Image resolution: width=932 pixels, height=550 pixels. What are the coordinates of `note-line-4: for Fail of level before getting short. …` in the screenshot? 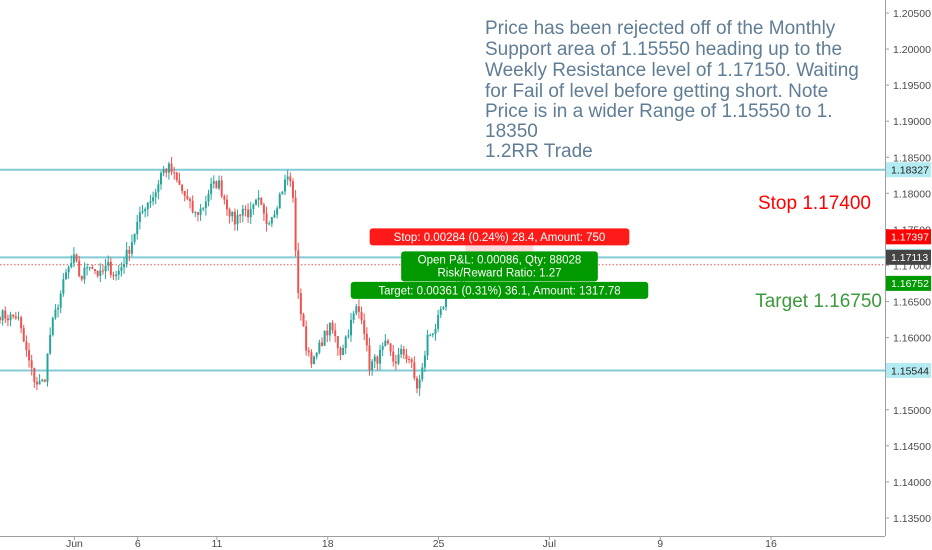 It's located at (656, 91).